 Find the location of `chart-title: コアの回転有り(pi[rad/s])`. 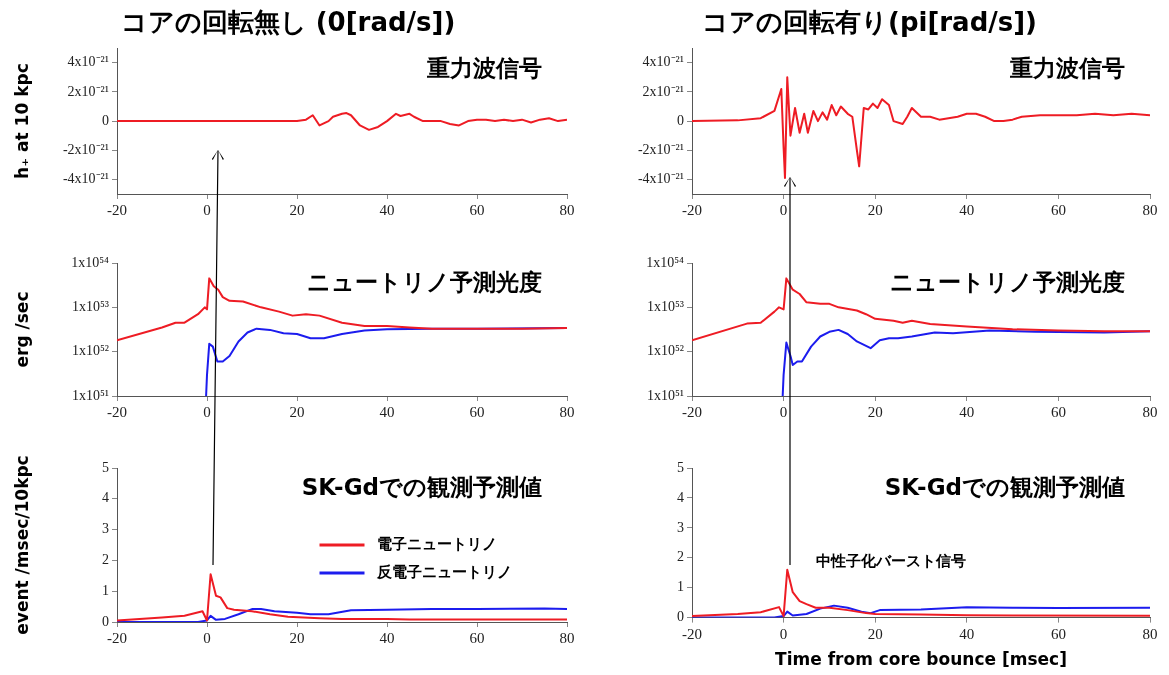

chart-title: コアの回転有り(pi[rad/s]) is located at coordinates (869, 22).